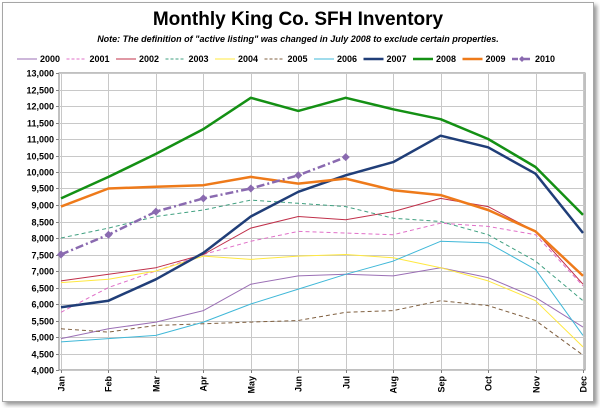 Image resolution: width=600 pixels, height=408 pixels. Describe the element at coordinates (496, 59) in the screenshot. I see `legend-label-2009: 2009` at that location.